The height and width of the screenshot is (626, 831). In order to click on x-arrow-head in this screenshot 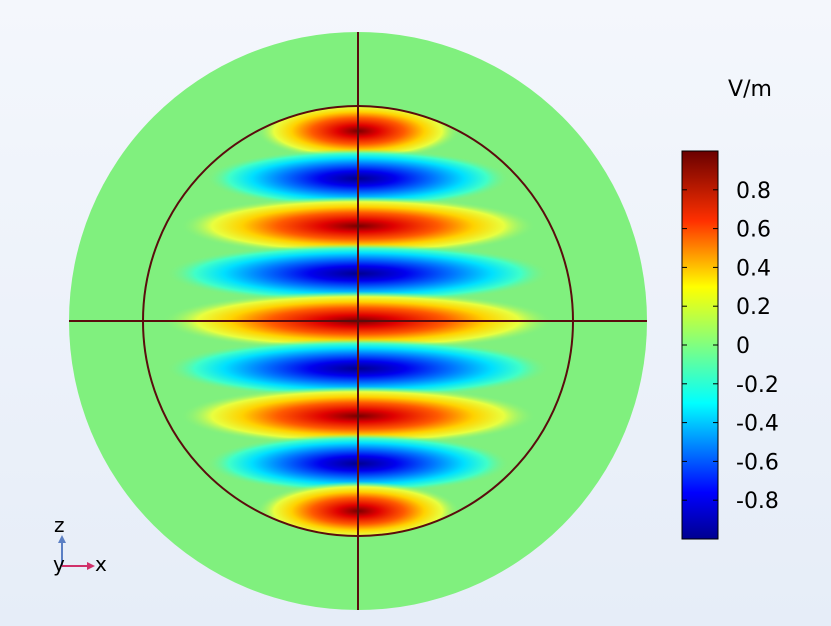, I will do `click(91, 566)`.